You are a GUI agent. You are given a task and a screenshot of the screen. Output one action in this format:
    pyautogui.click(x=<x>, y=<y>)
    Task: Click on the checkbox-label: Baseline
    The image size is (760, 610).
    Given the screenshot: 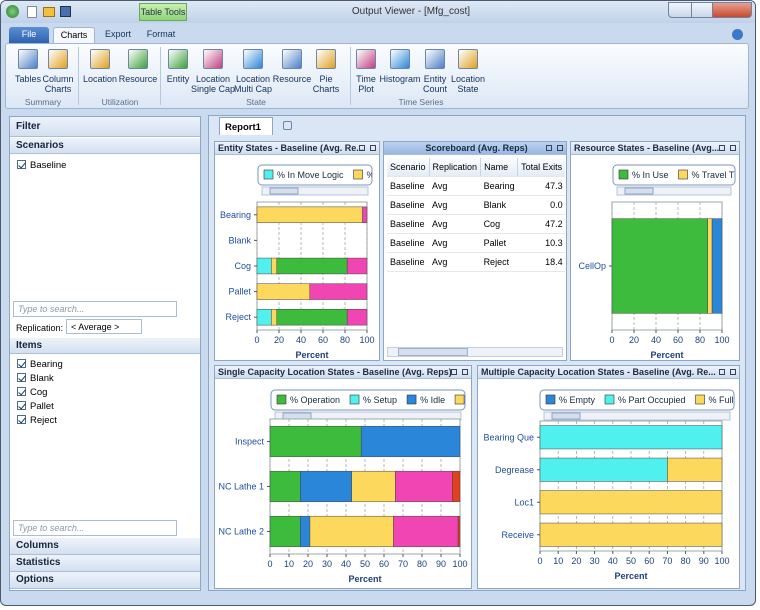 What is the action you would take?
    pyautogui.click(x=48, y=165)
    